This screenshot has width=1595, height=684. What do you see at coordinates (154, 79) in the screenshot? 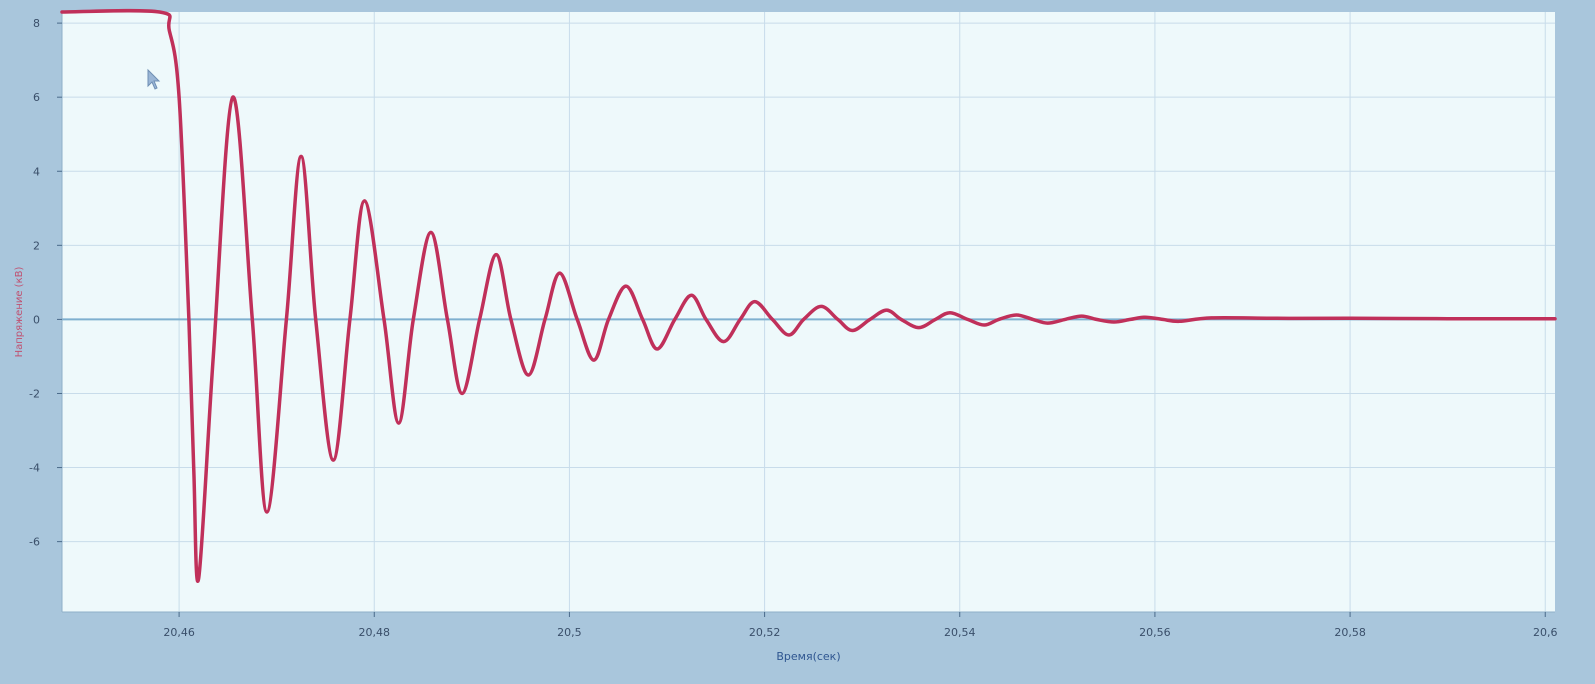
I see `mouse-pointer-icon` at bounding box center [154, 79].